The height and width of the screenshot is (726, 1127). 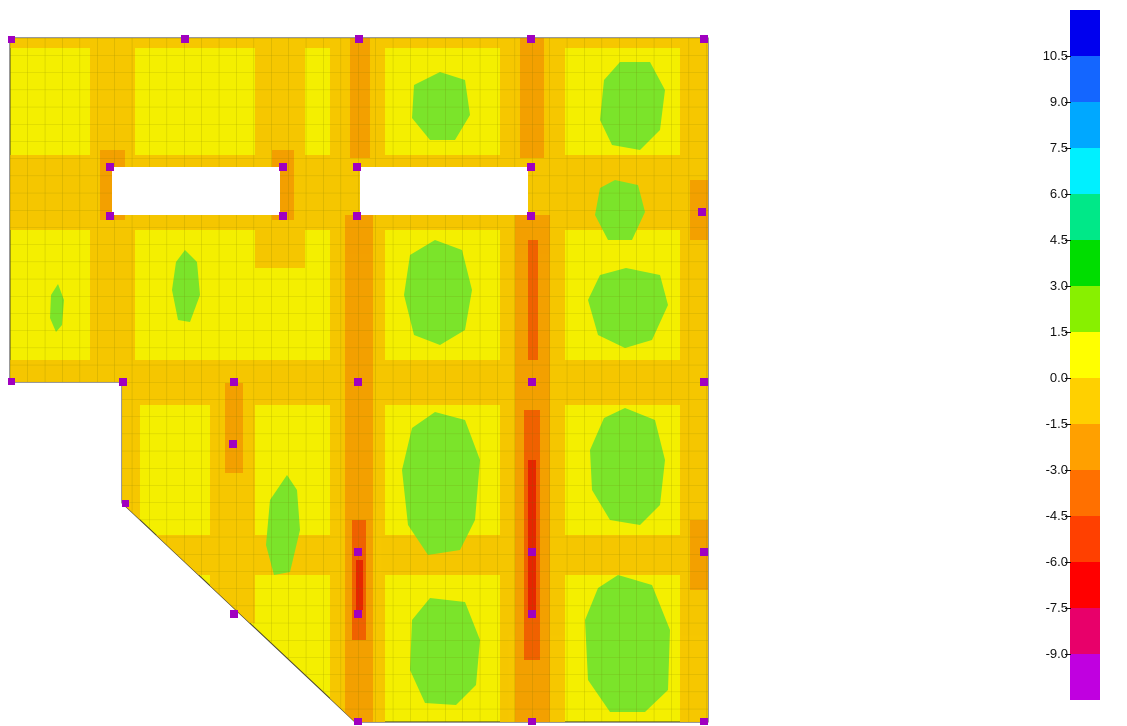 What do you see at coordinates (1056, 653) in the screenshot?
I see `legend-tick-label: -9.0` at bounding box center [1056, 653].